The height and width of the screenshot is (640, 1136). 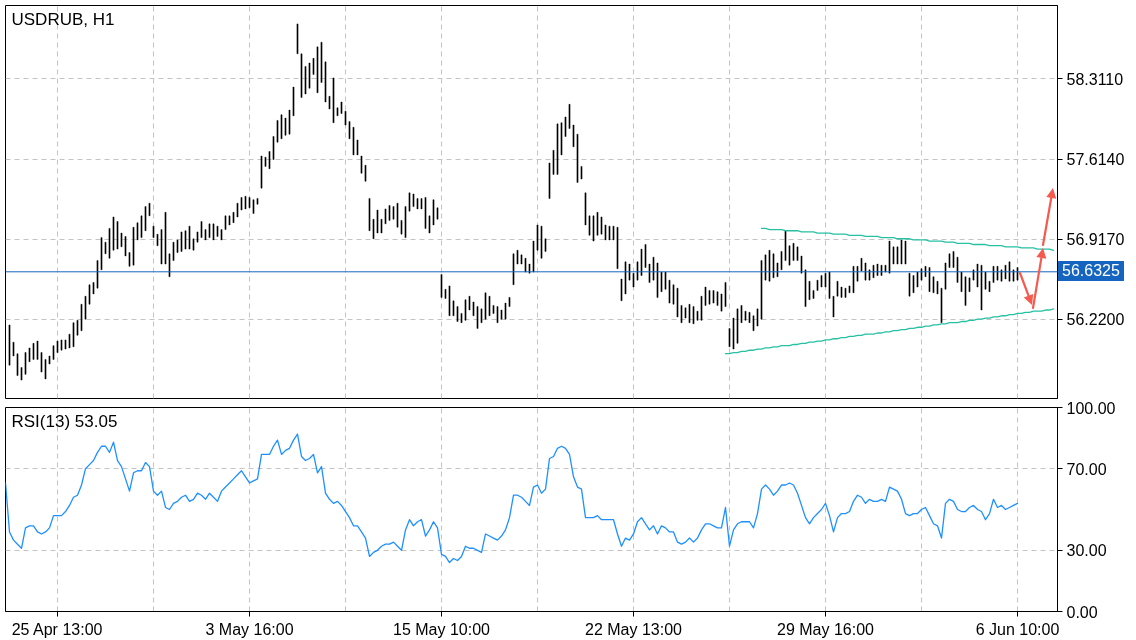 What do you see at coordinates (1082, 612) in the screenshot?
I see `y-tick-label: 0.00` at bounding box center [1082, 612].